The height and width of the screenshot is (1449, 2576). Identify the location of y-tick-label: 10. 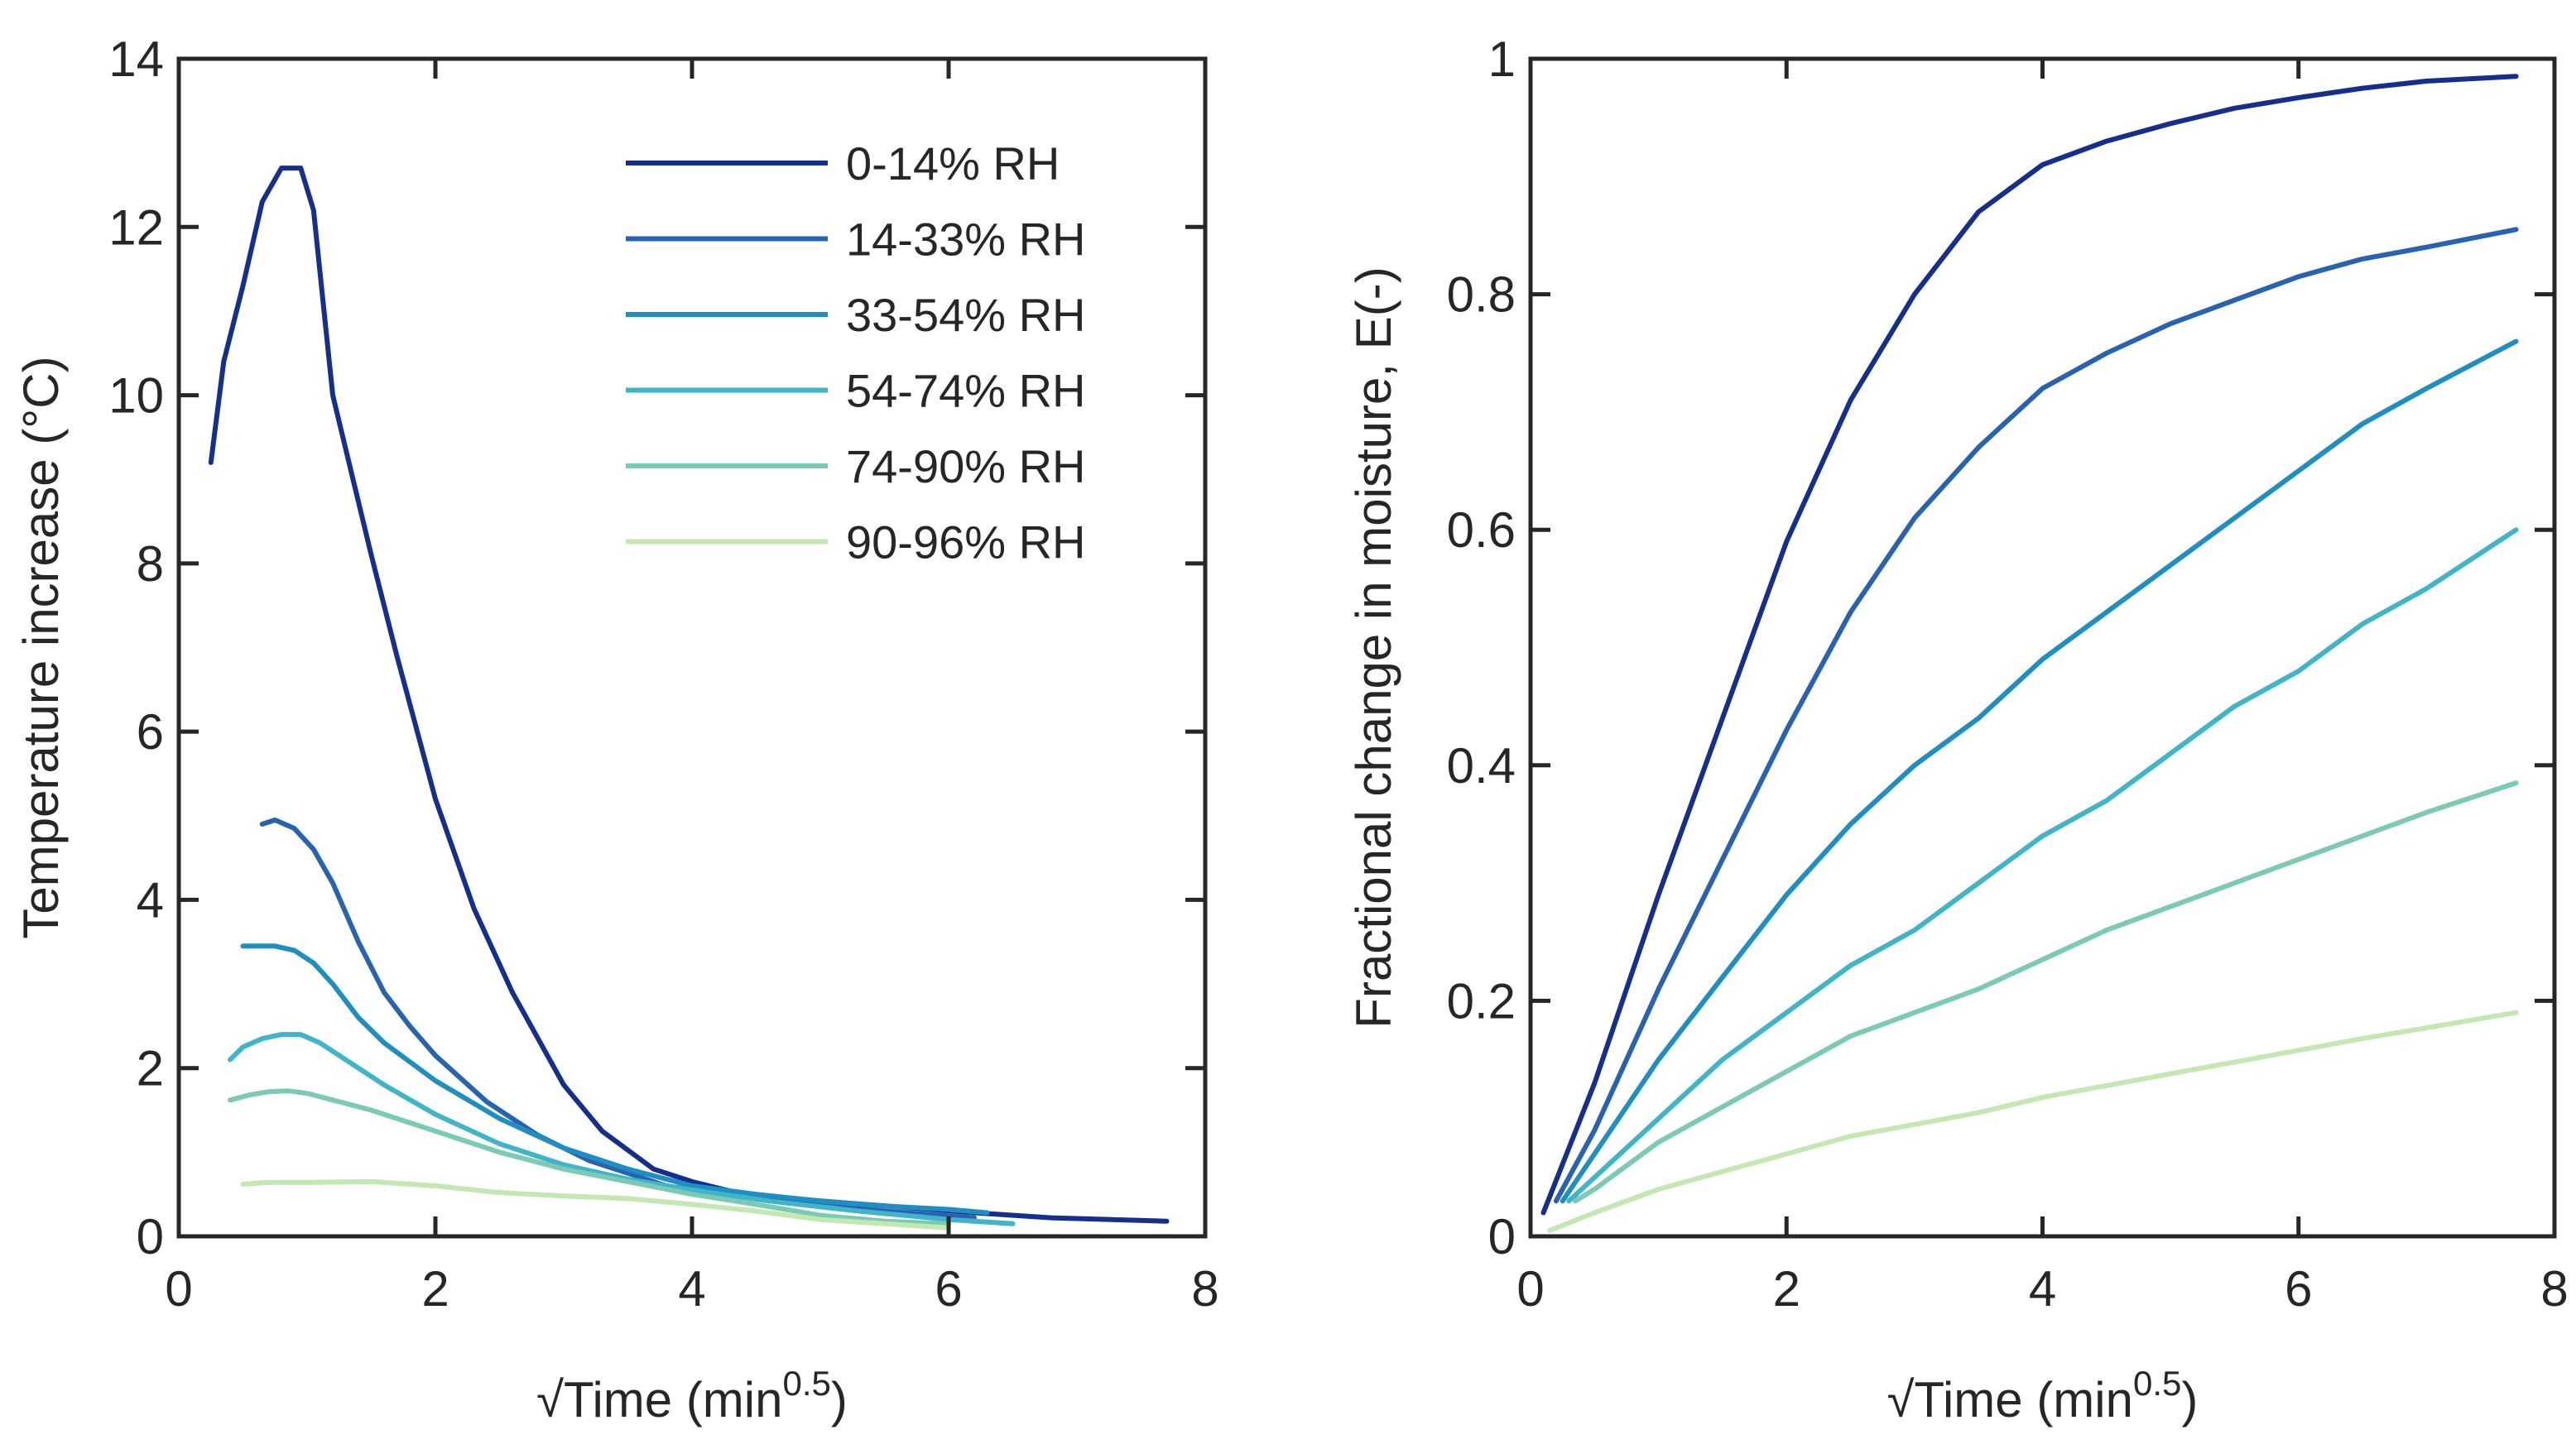
(136, 396).